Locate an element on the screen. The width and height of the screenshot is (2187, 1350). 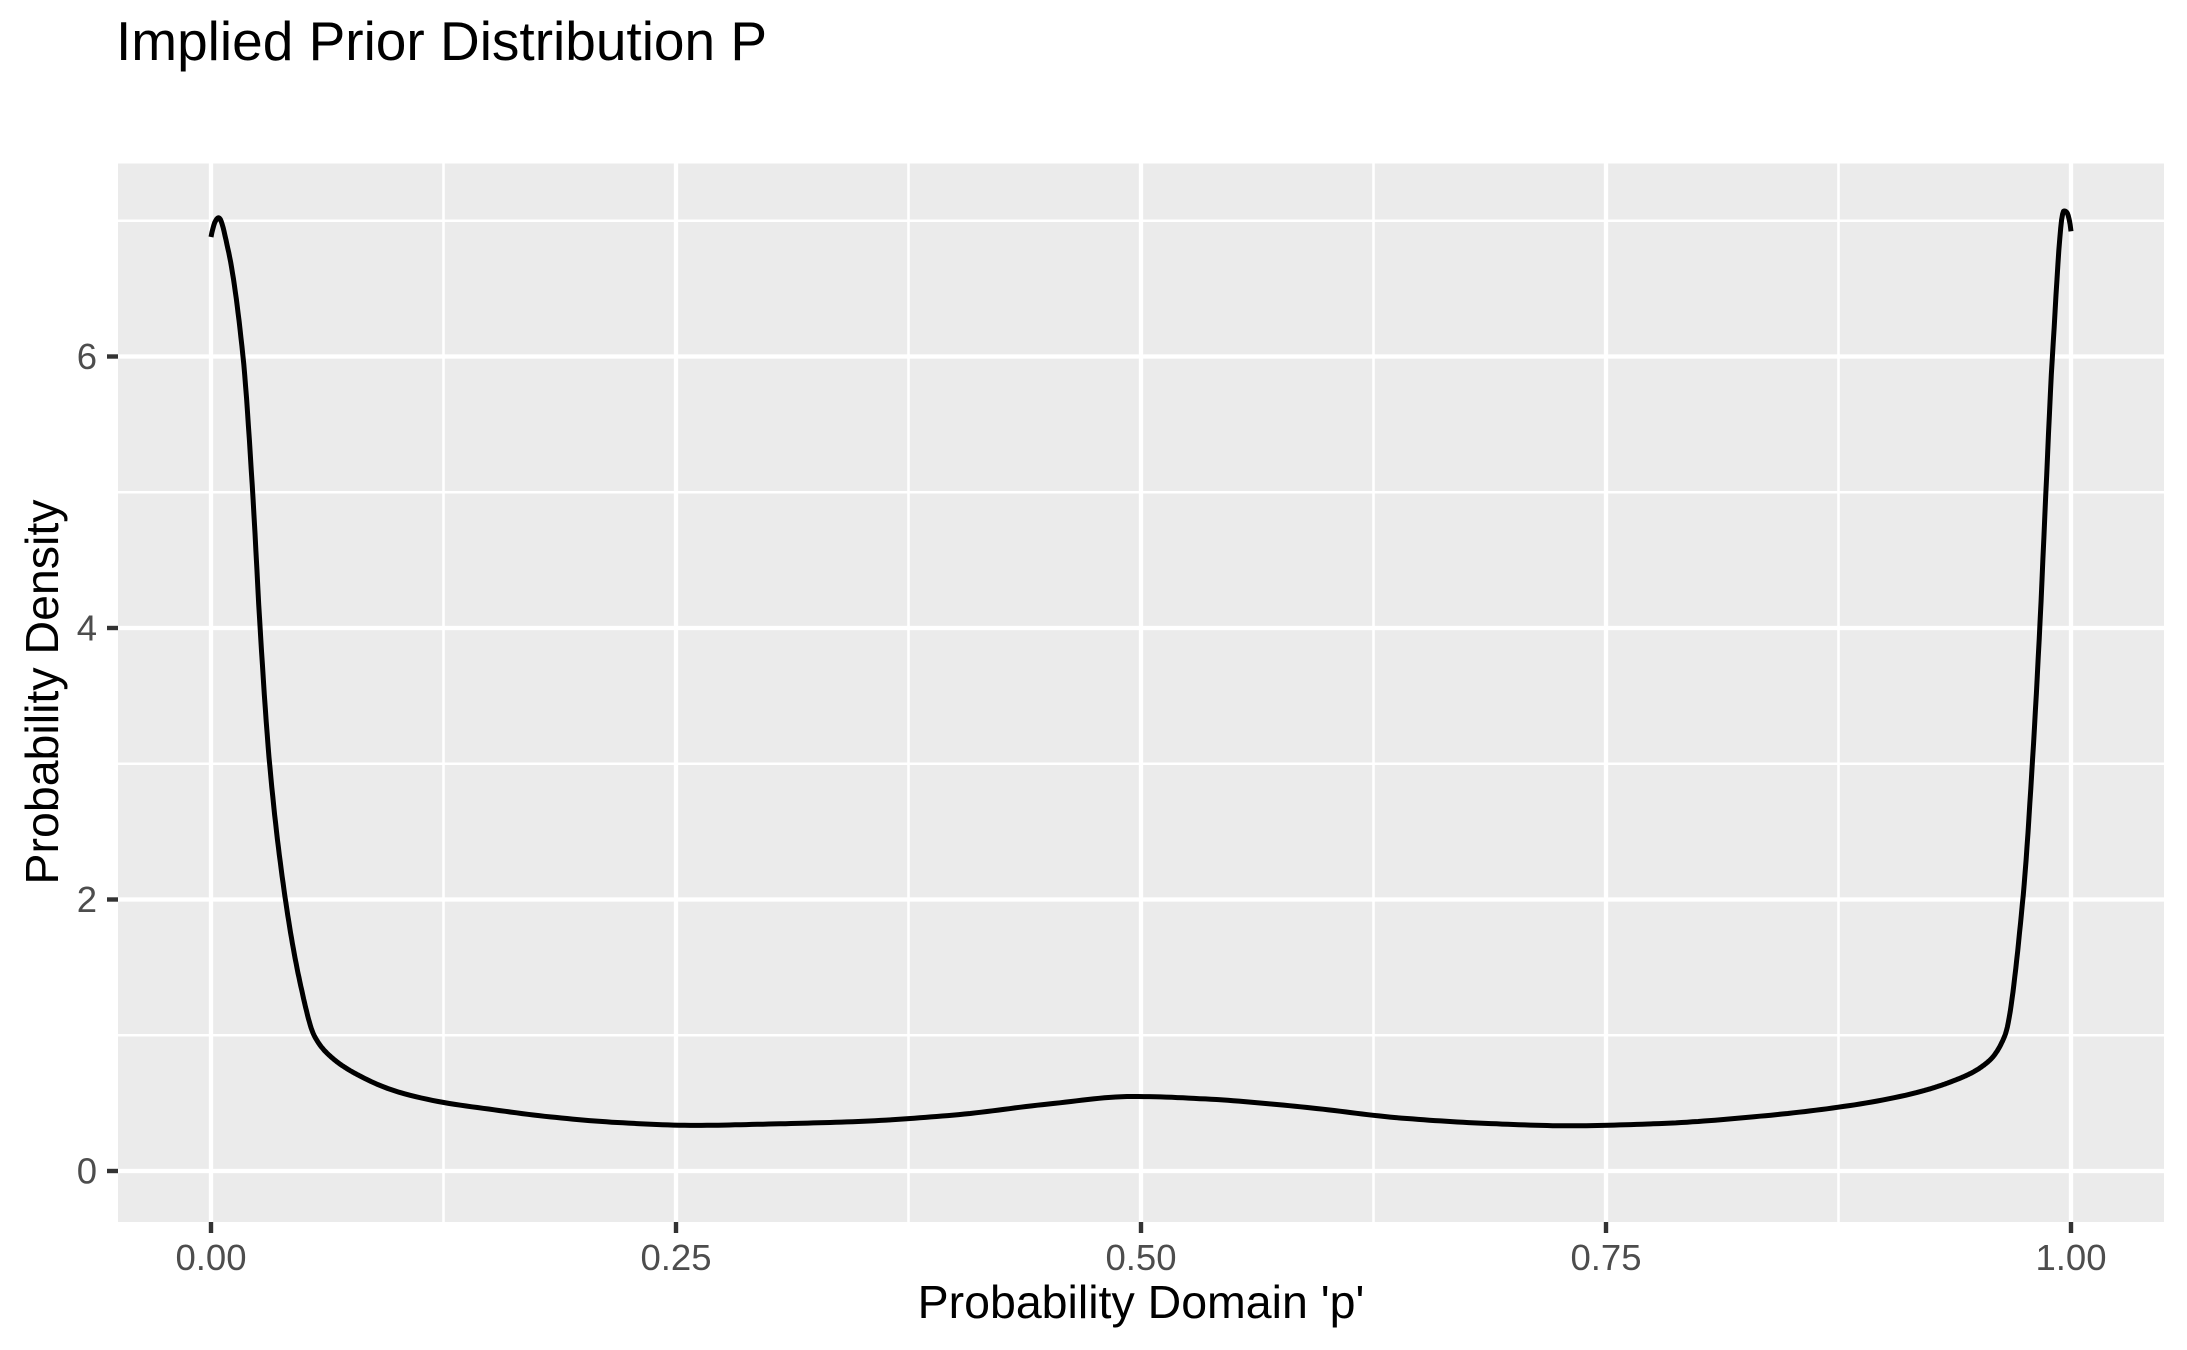
svg-text: 0.25 is located at coordinates (675, 1257).